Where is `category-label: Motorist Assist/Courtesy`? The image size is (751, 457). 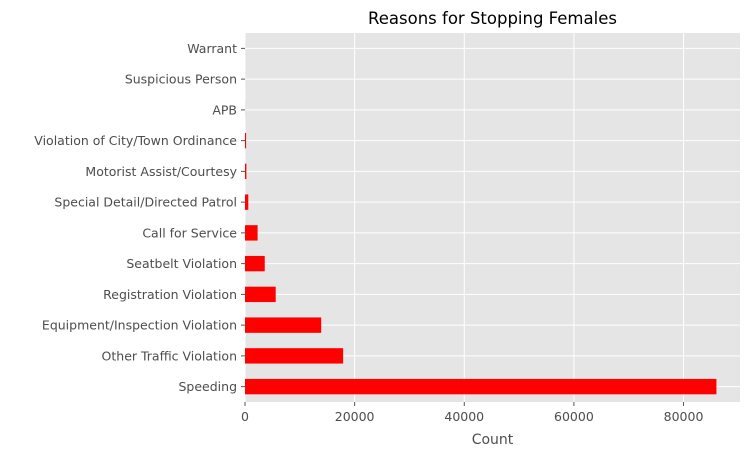
category-label: Motorist Assist/Courtesy is located at coordinates (161, 171).